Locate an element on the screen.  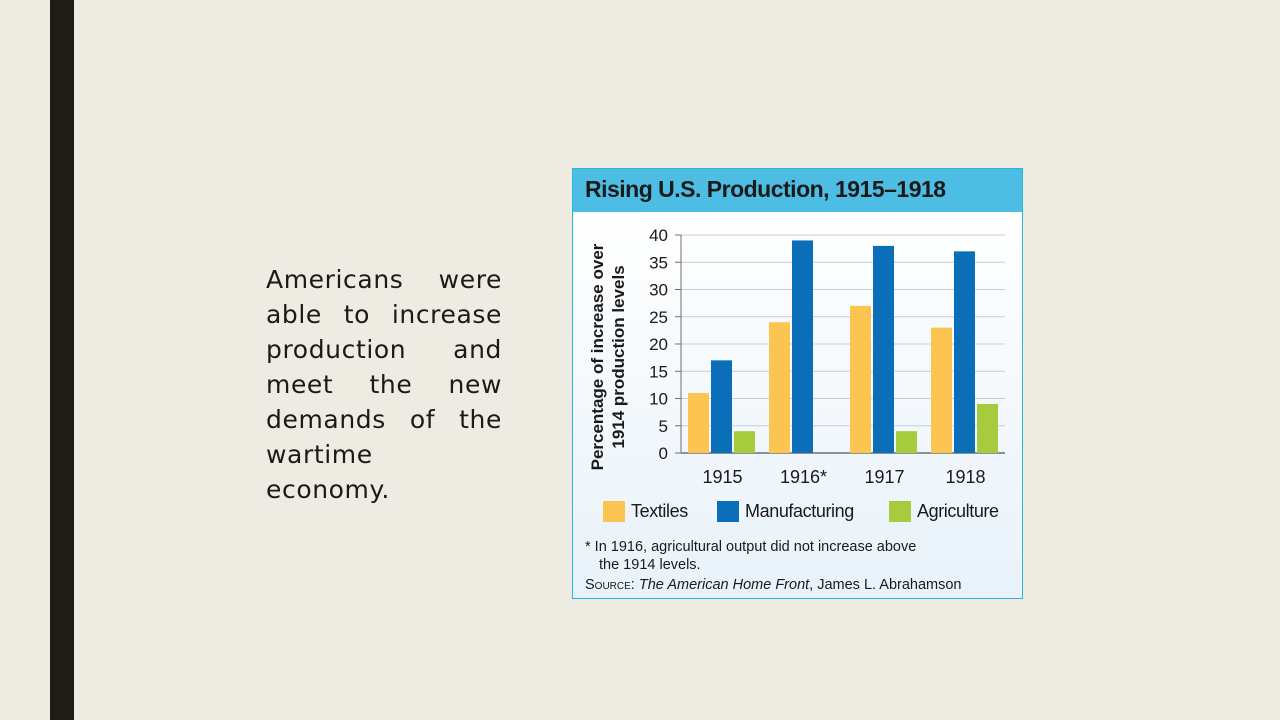
y-tick-label-30: 30 is located at coordinates (658, 290).